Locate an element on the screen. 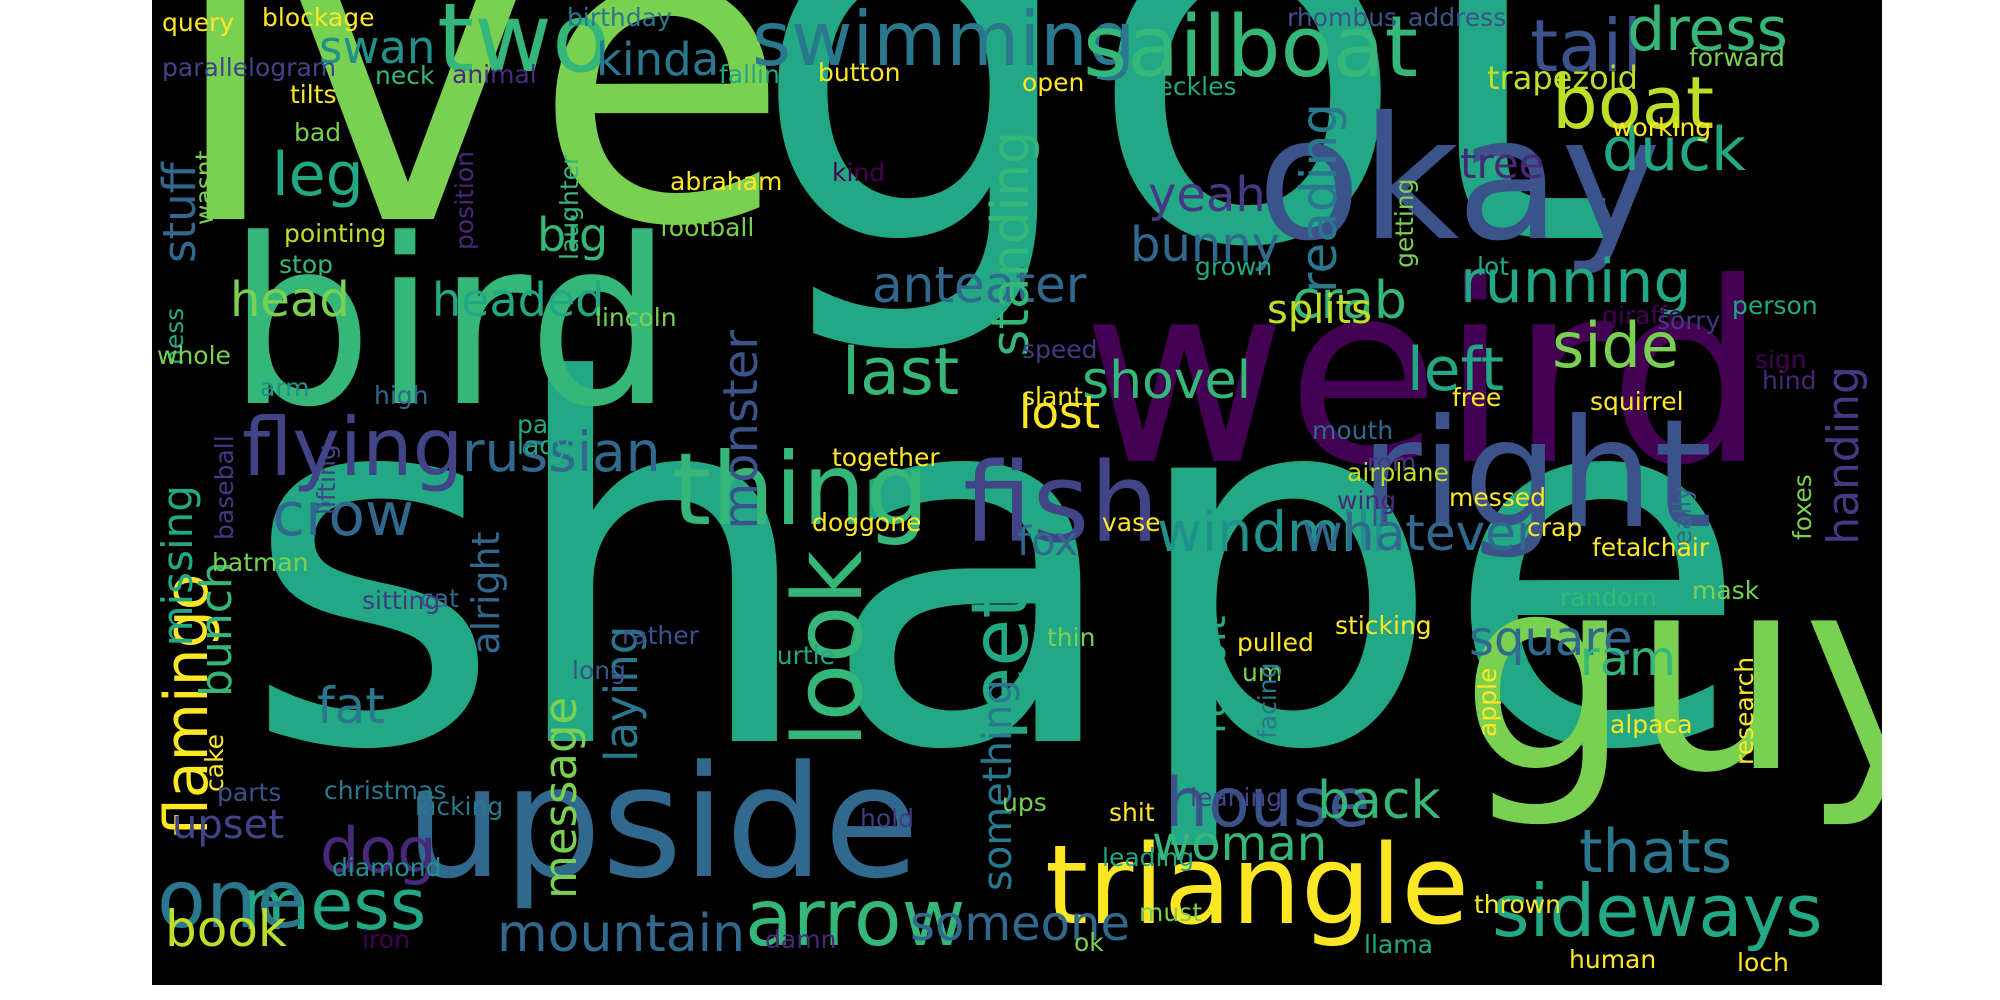  word-swimming: swimming is located at coordinates (944, 41).